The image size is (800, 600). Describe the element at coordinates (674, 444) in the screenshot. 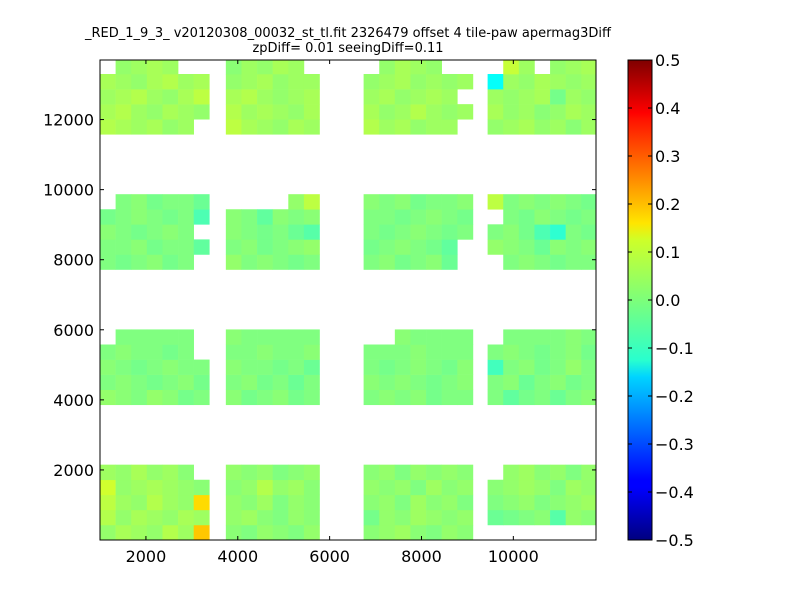

I see `colorbar-tick-label: −0.3` at that location.